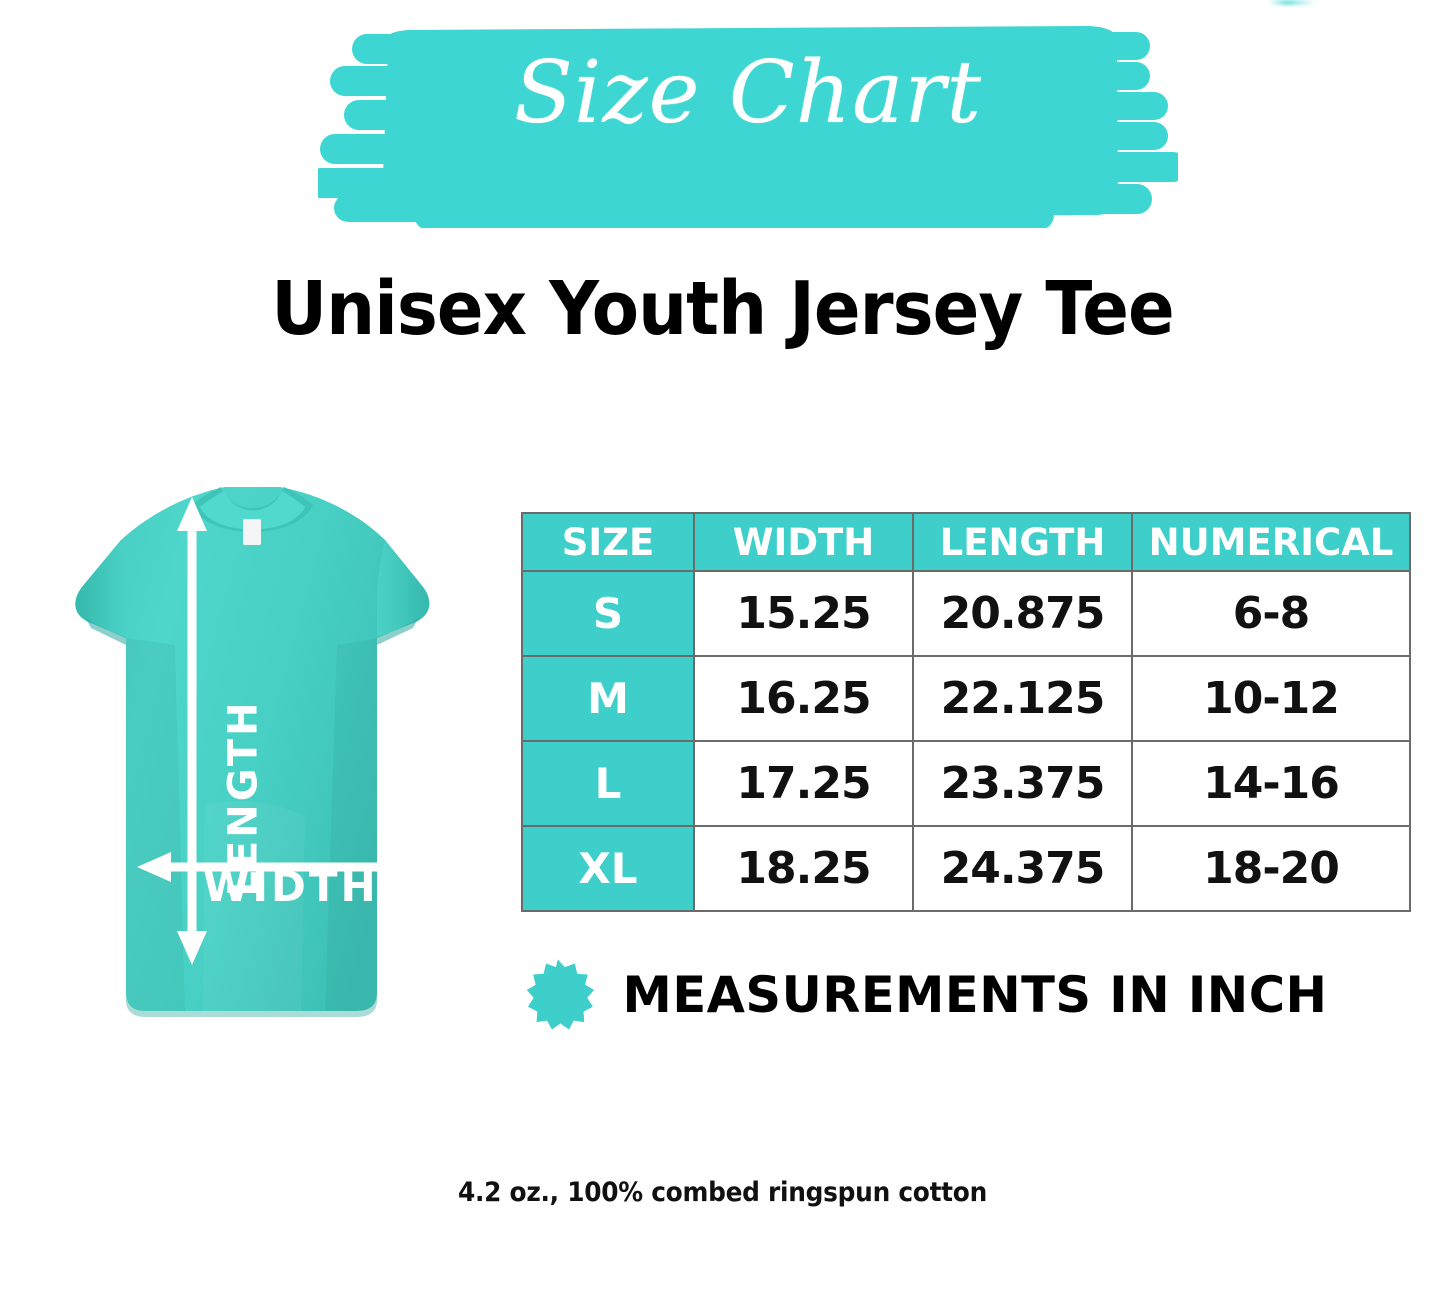 Image resolution: width=1445 pixels, height=1314 pixels. What do you see at coordinates (560, 994) in the screenshot?
I see `starburst-icon` at bounding box center [560, 994].